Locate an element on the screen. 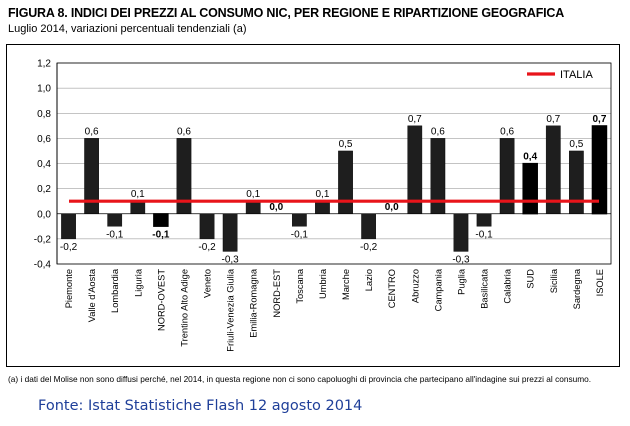  x-tick-label: Liguria is located at coordinates (138, 282).